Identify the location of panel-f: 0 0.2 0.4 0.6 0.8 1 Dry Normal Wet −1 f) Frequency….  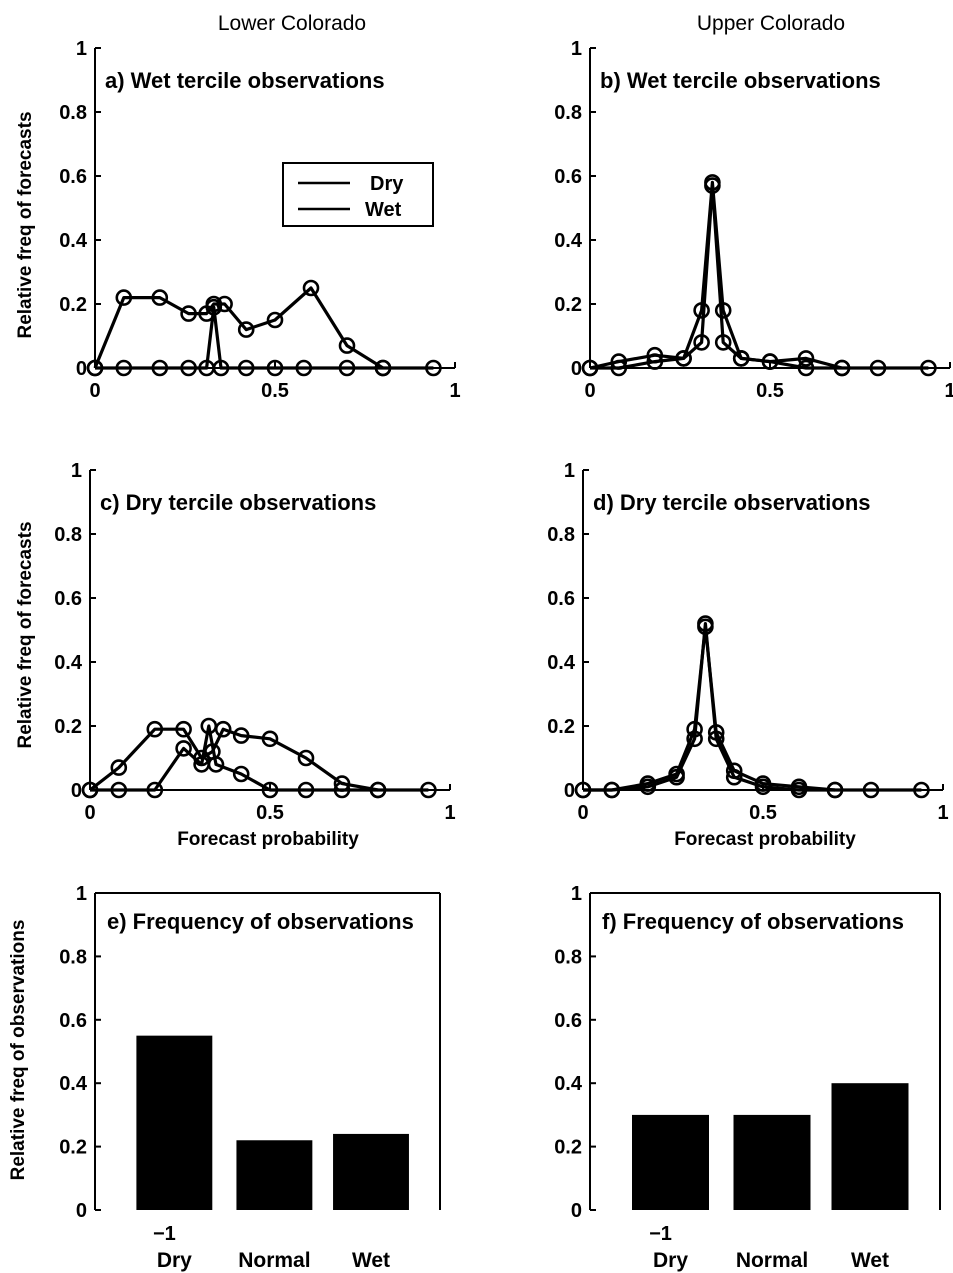
(747, 1077).